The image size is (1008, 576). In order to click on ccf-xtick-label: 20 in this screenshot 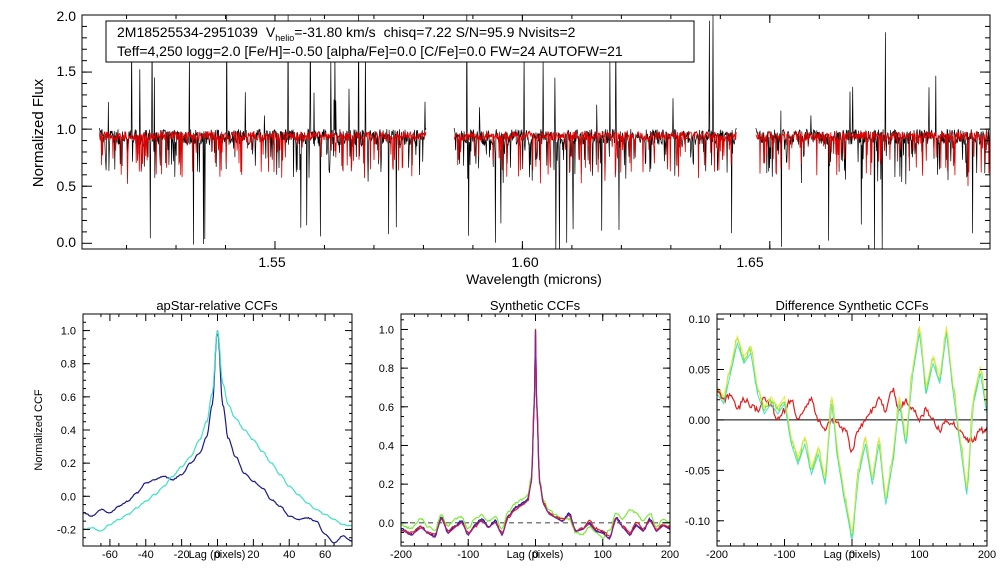, I will do `click(253, 555)`.